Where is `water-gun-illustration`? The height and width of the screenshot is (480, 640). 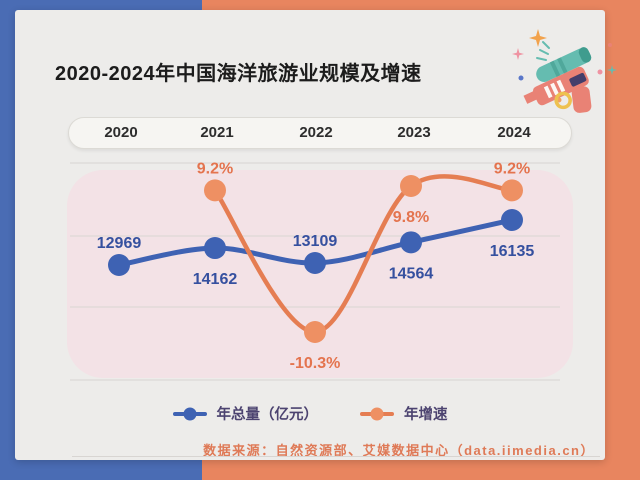 water-gun-illustration is located at coordinates (564, 71).